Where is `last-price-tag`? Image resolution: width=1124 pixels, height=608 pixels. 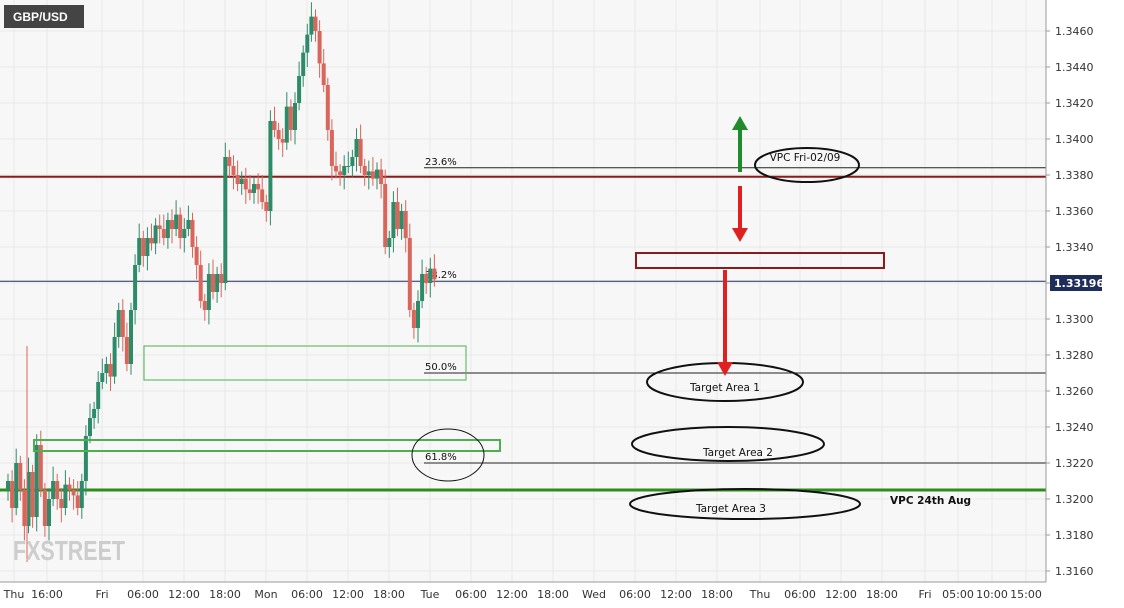 last-price-tag is located at coordinates (1076, 283).